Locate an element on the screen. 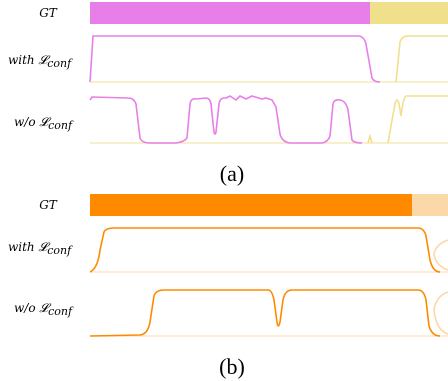 The image size is (448, 381). panel-a-gt-label: GT is located at coordinates (48, 13).